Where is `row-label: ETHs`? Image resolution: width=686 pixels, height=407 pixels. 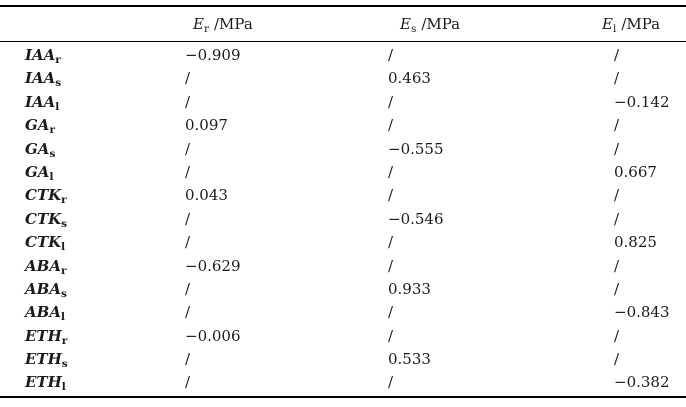
row-label: ETHs is located at coordinates (81, 359).